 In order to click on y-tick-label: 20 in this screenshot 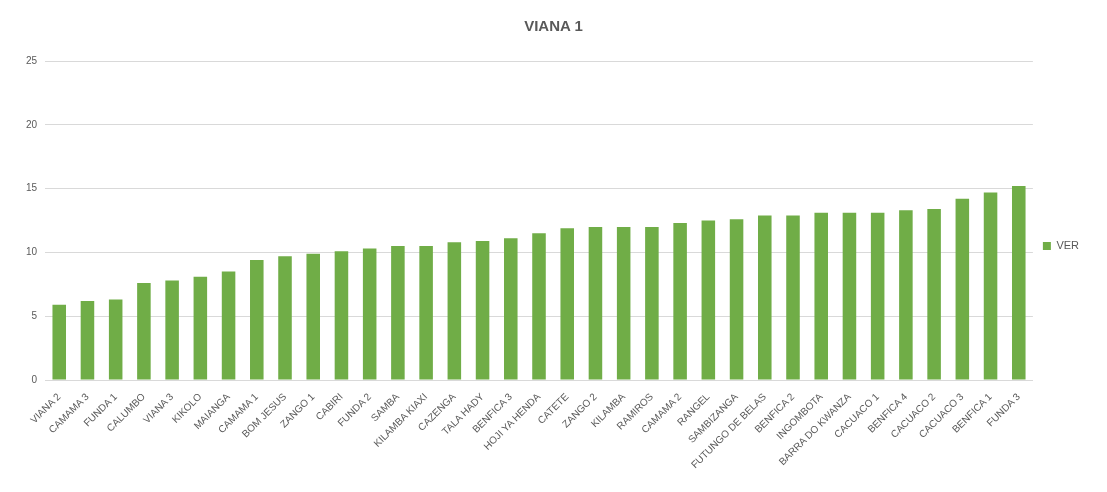, I will do `click(32, 124)`.